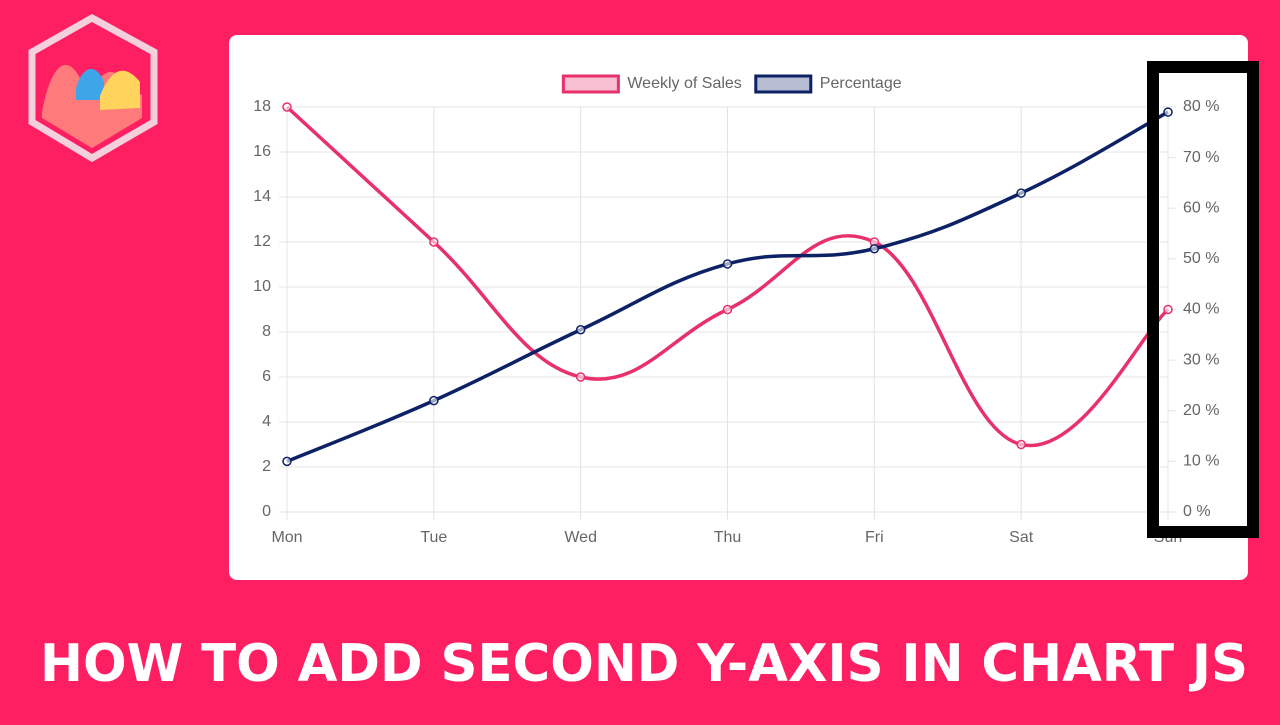 The height and width of the screenshot is (725, 1280). What do you see at coordinates (262, 151) in the screenshot?
I see `y-tick-label: 16` at bounding box center [262, 151].